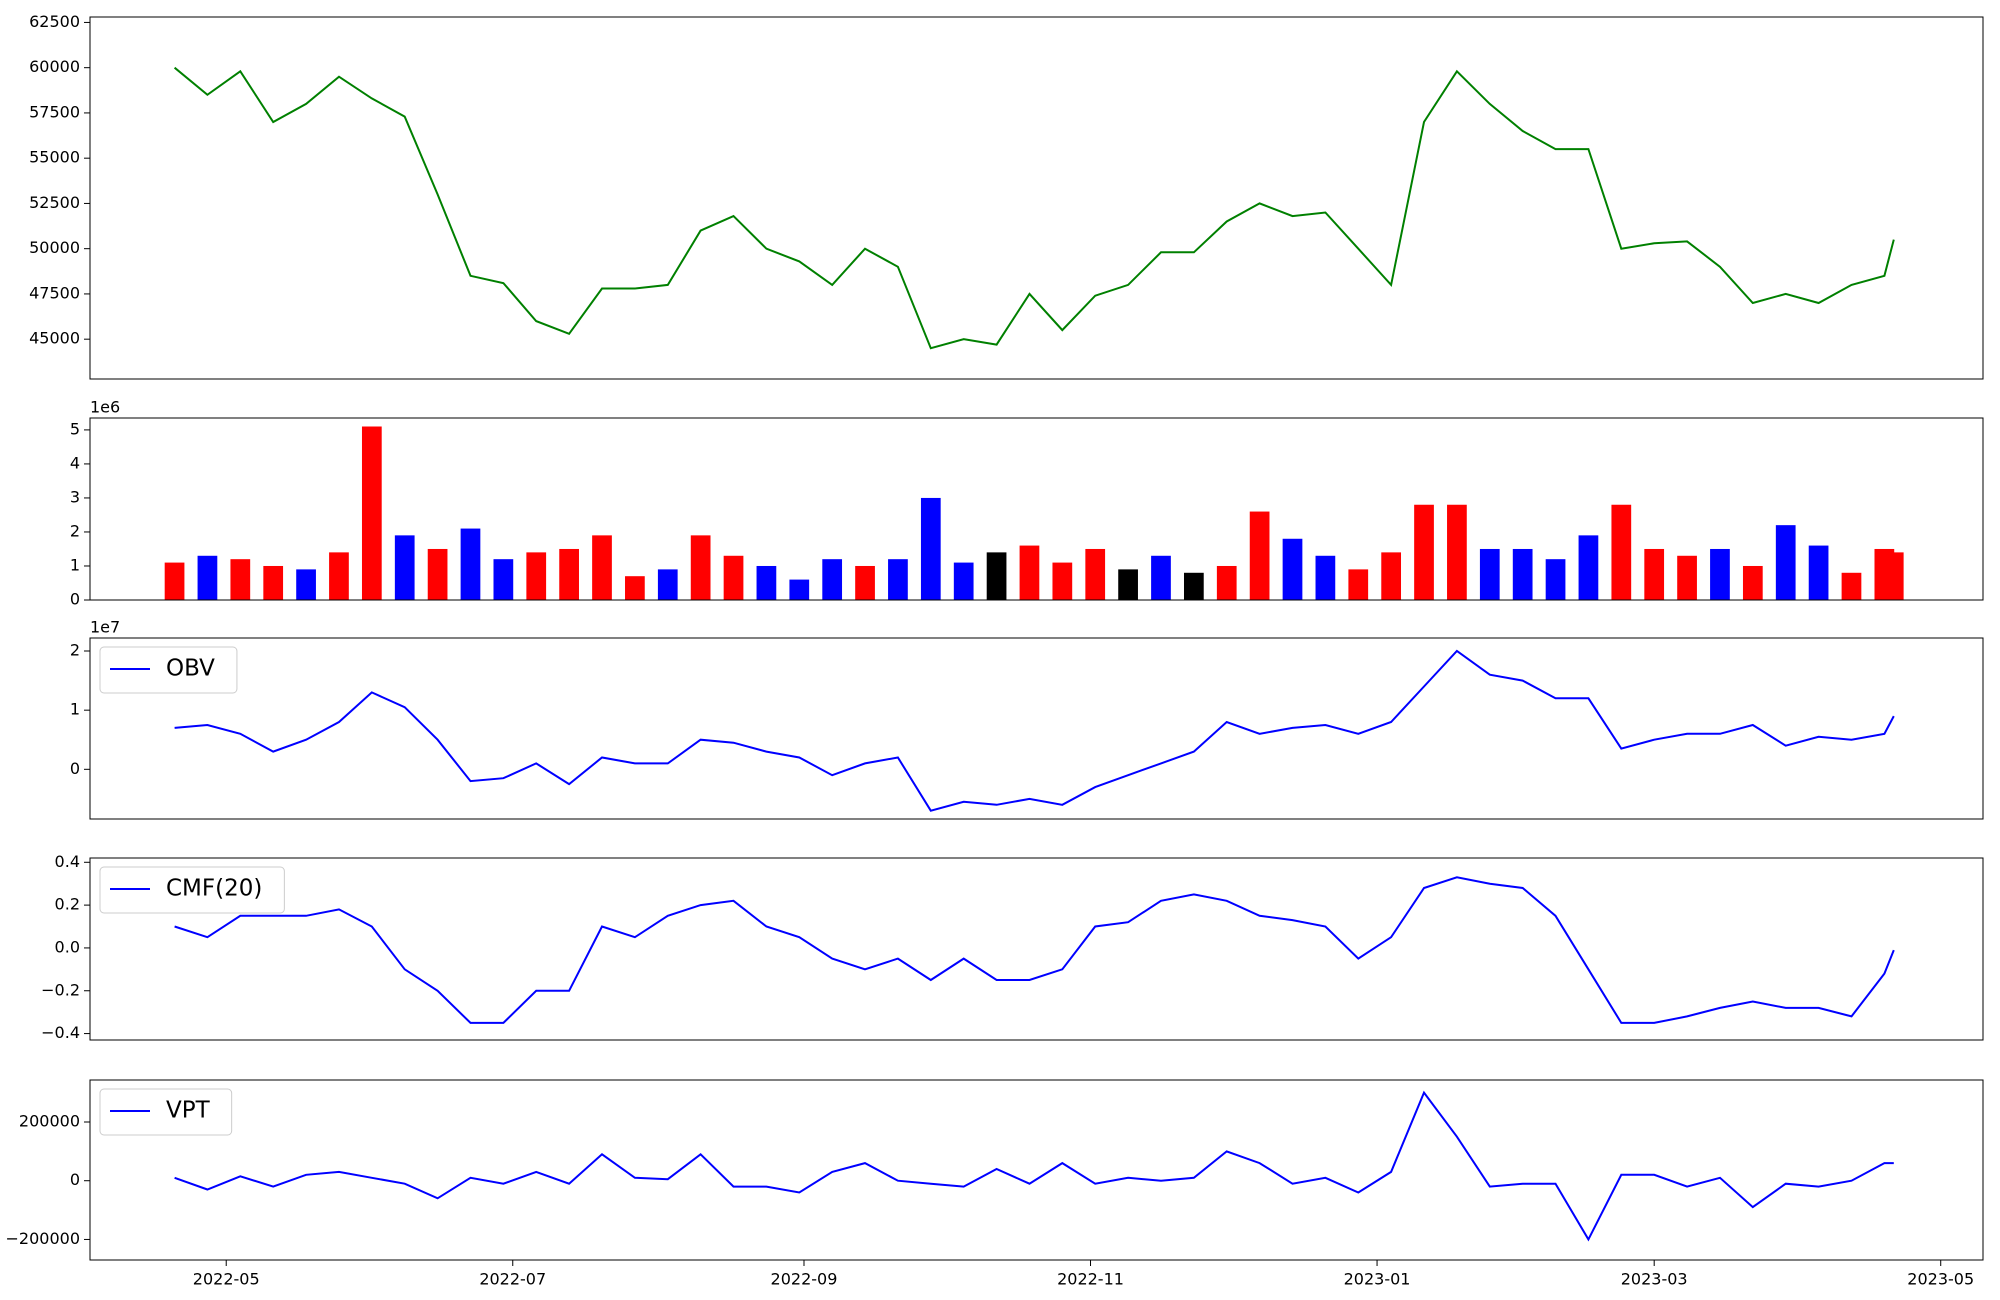 This screenshot has height=1300, width=2000. I want to click on y-tick-label: 45000, so click(54, 338).